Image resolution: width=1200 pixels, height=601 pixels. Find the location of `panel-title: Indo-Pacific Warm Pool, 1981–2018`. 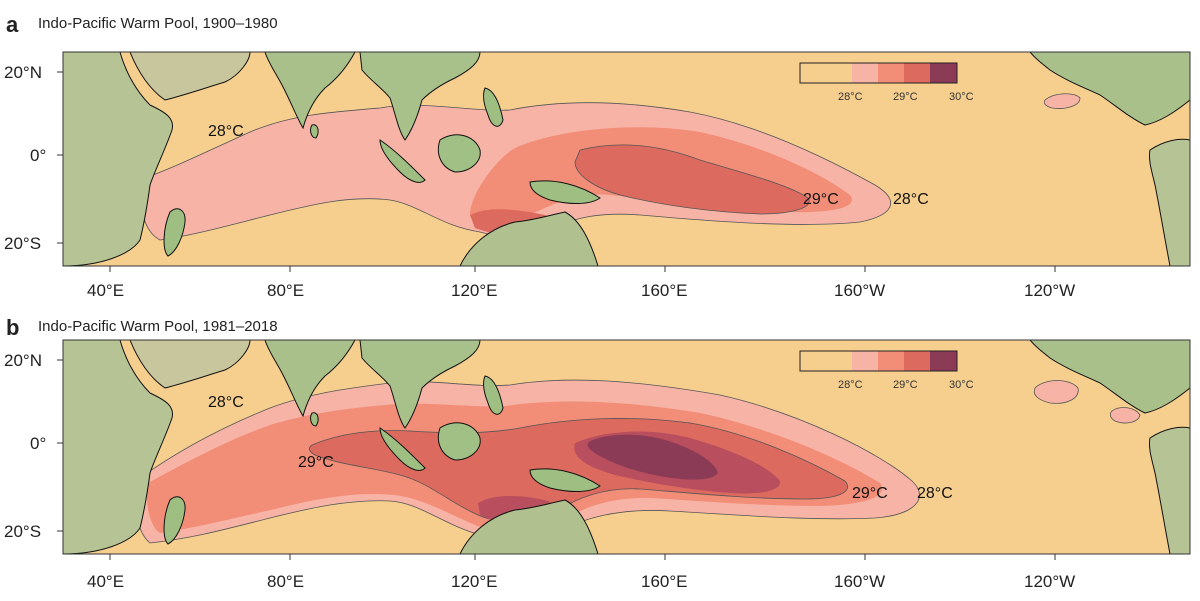

panel-title: Indo-Pacific Warm Pool, 1981–2018 is located at coordinates (158, 326).